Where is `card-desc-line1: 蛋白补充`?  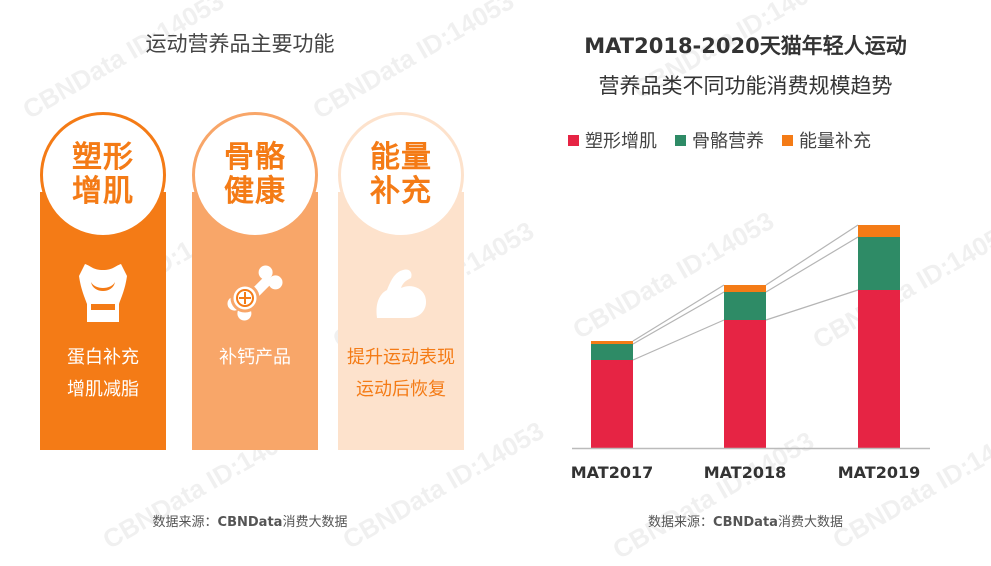 card-desc-line1: 蛋白补充 is located at coordinates (103, 357).